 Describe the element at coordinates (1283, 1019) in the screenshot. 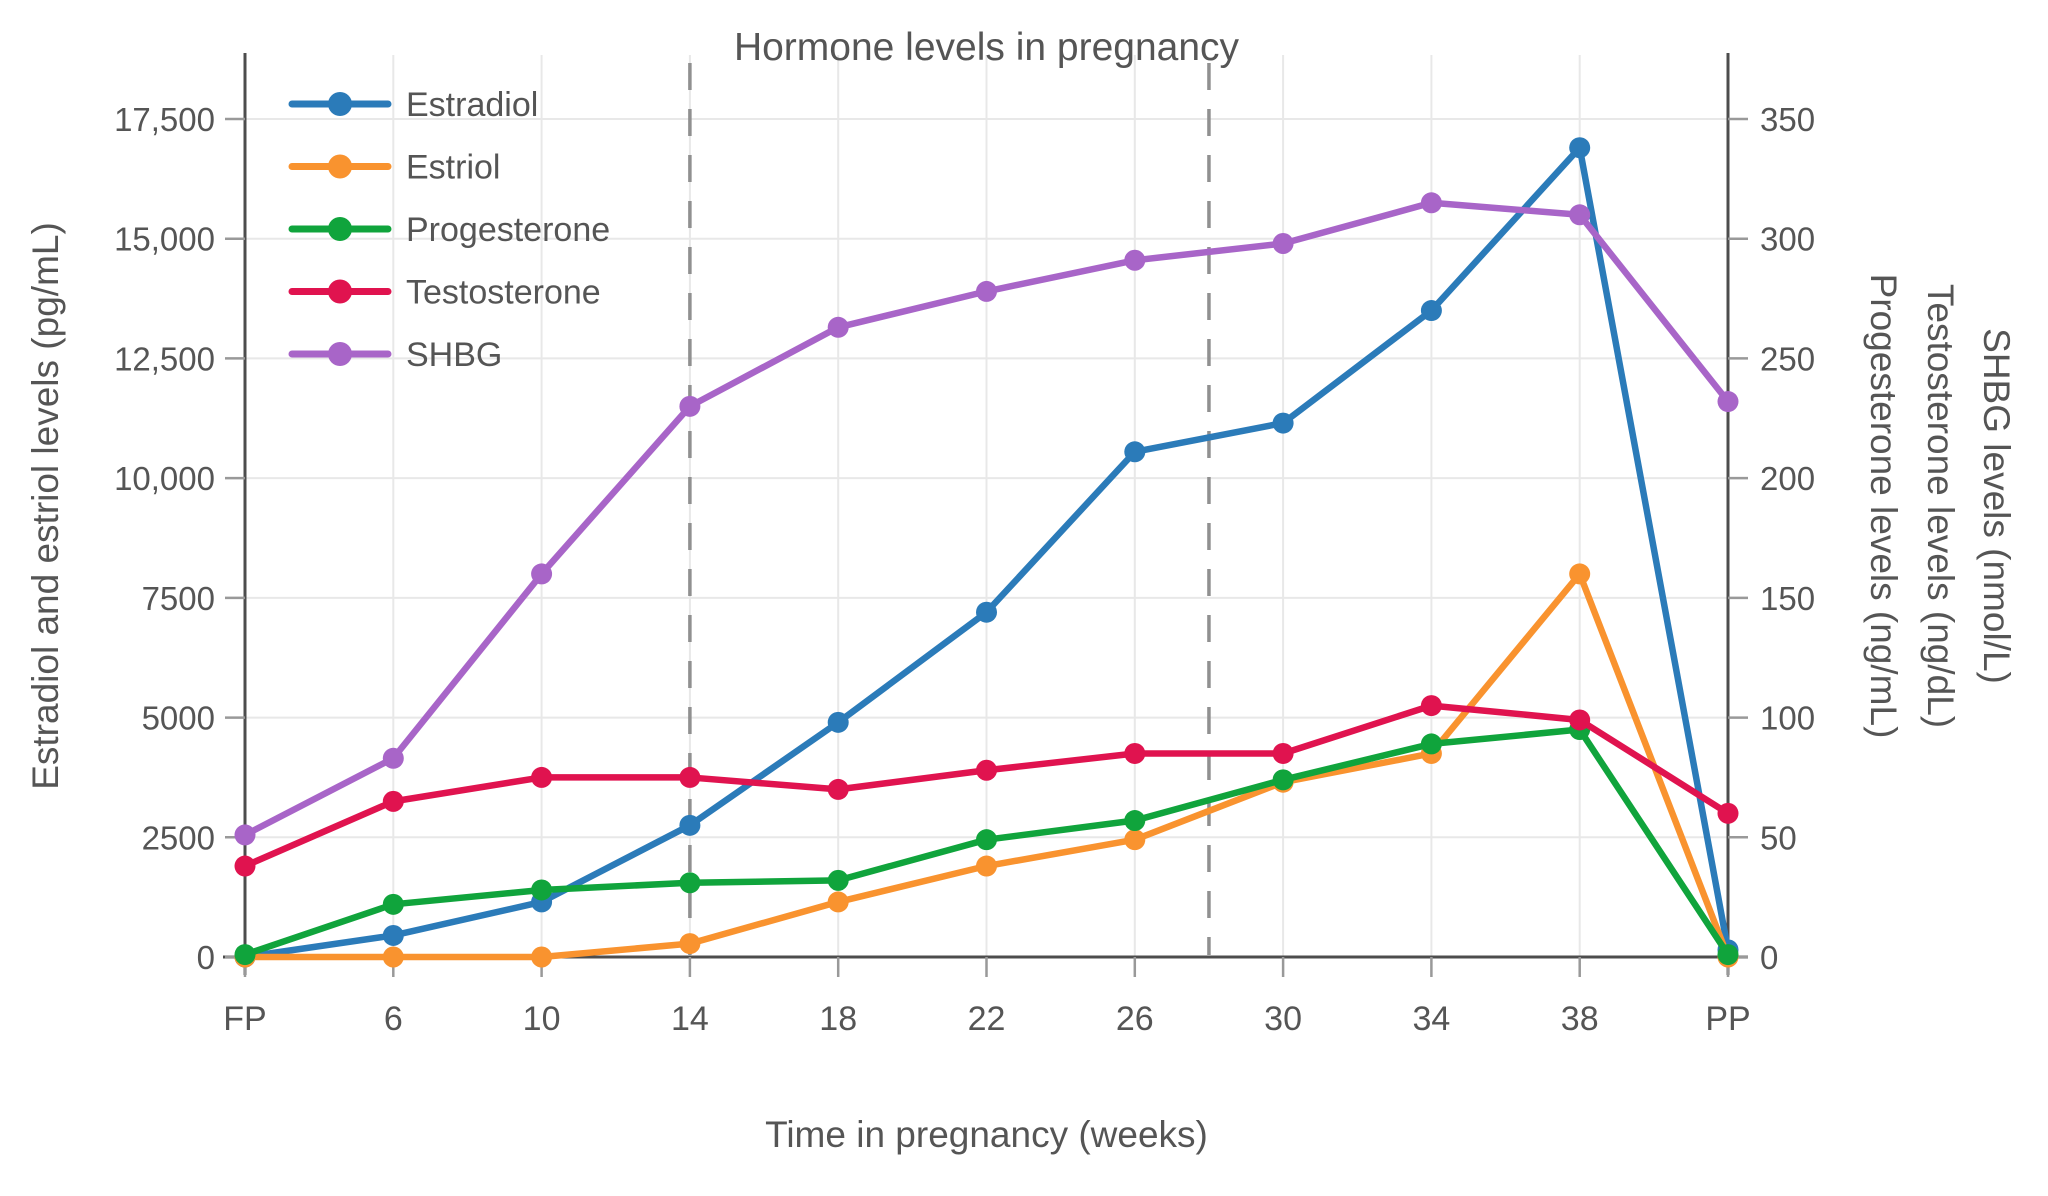

I see `x-tick-label-30: 30` at that location.